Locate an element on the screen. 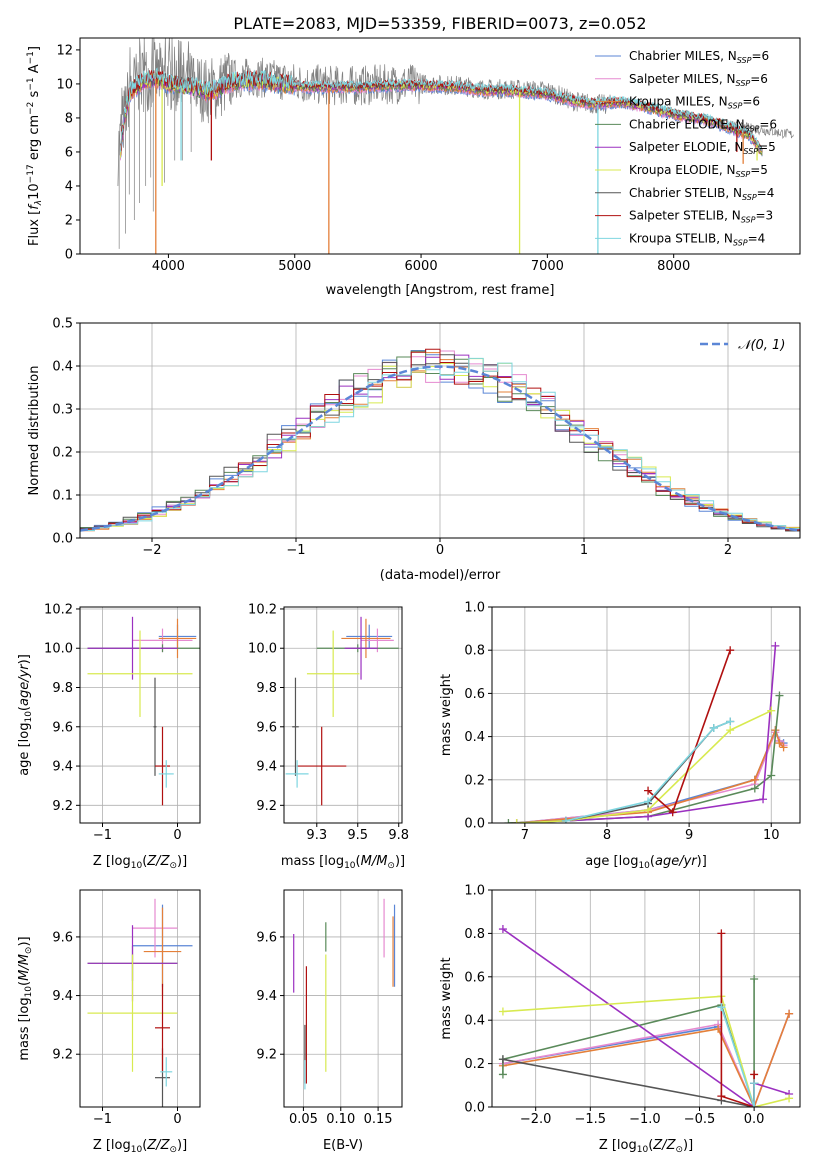 The height and width of the screenshot is (1170, 819). weight-series-kroupa-miles is located at coordinates (650, 774).